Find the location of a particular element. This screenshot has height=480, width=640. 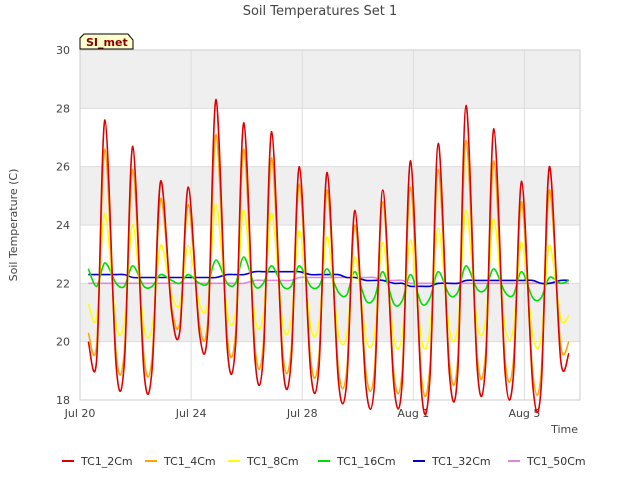

x-tick-label: Jul 28 is located at coordinates (302, 413).